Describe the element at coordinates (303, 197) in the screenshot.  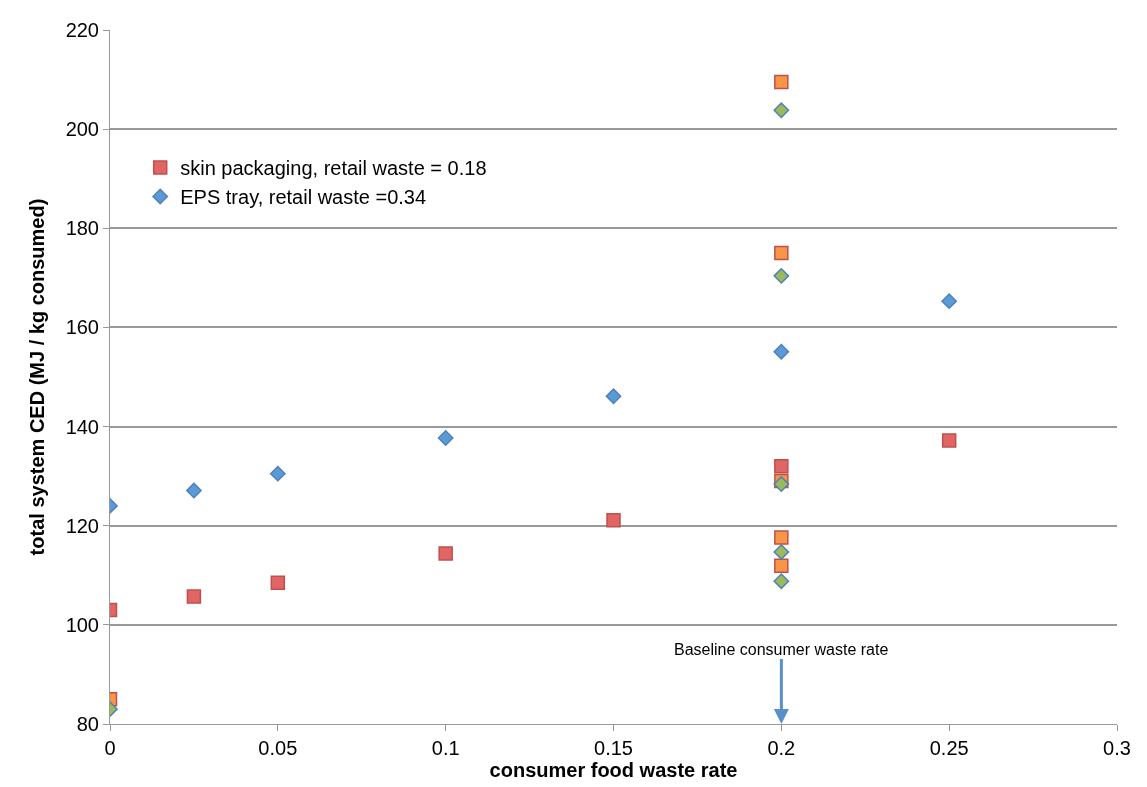
I see `legend-label: EPS tray, retail waste =0.34` at that location.